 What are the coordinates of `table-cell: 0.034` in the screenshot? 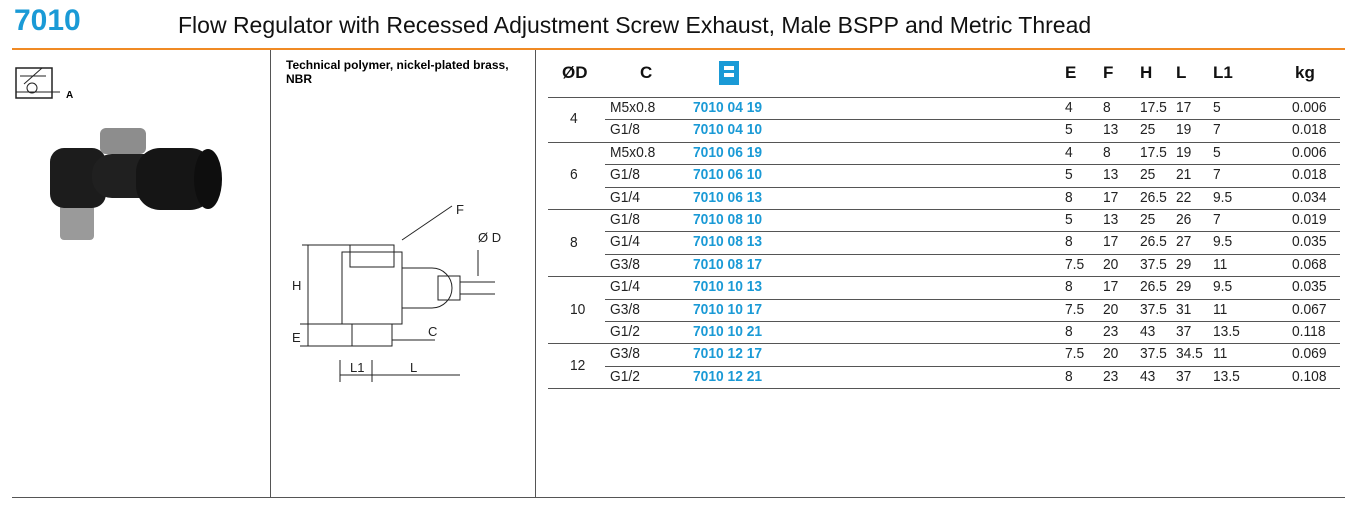 It's located at (1309, 197).